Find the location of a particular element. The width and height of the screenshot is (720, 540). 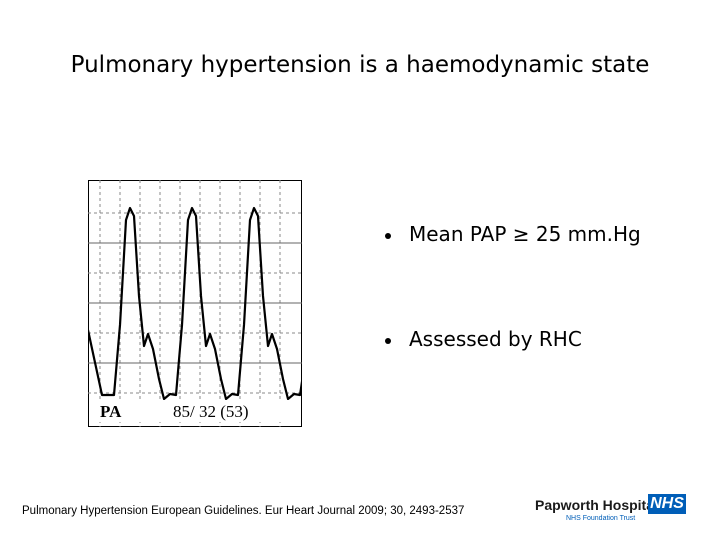

bullet: Assessed by RHC is located at coordinates (482, 339).